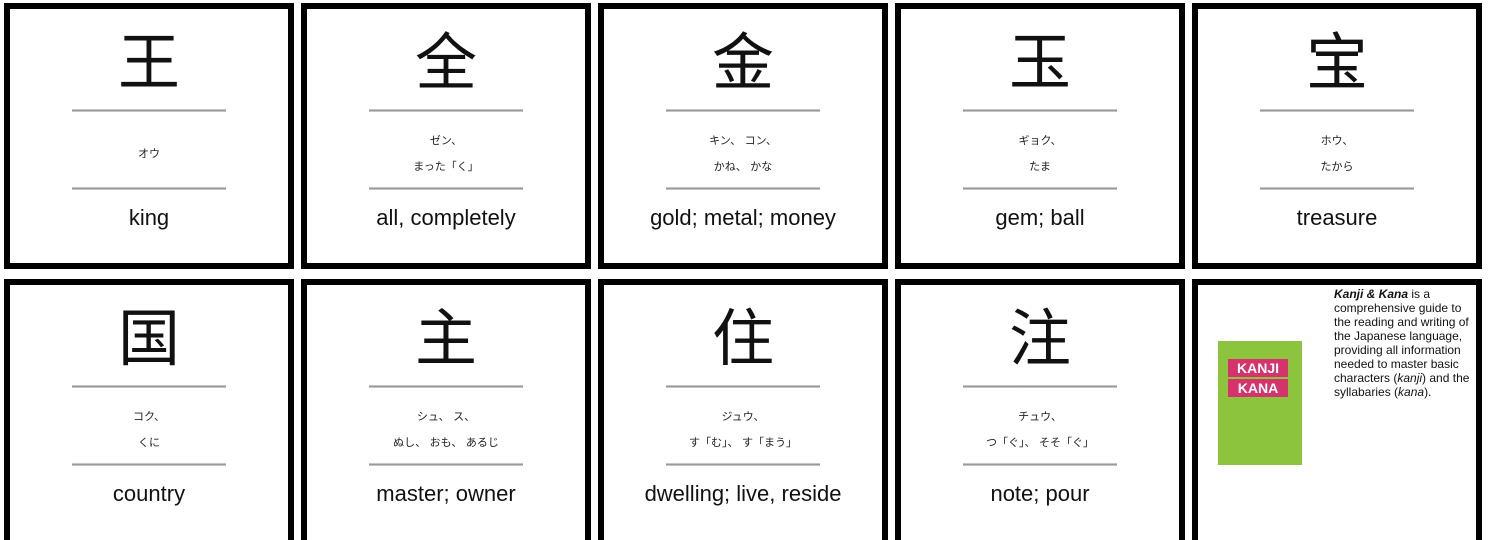 The height and width of the screenshot is (540, 1488). I want to click on kanji: 国, so click(148, 338).